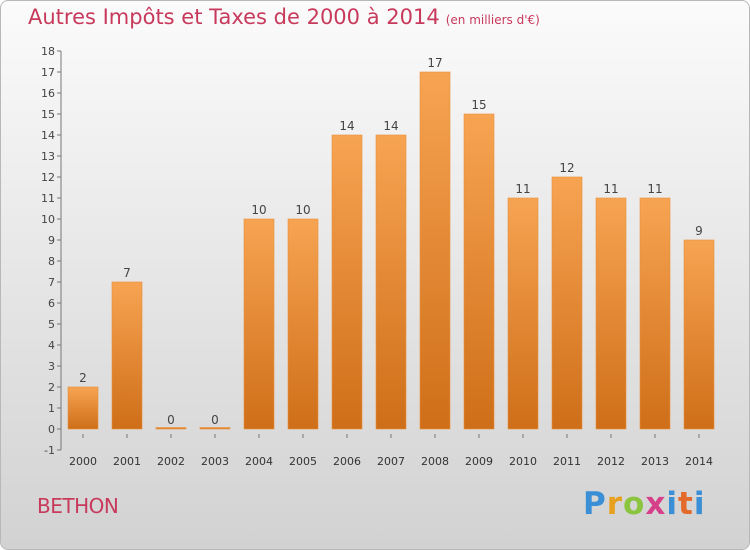  Describe the element at coordinates (51, 324) in the screenshot. I see `y-tick-label: 5` at that location.